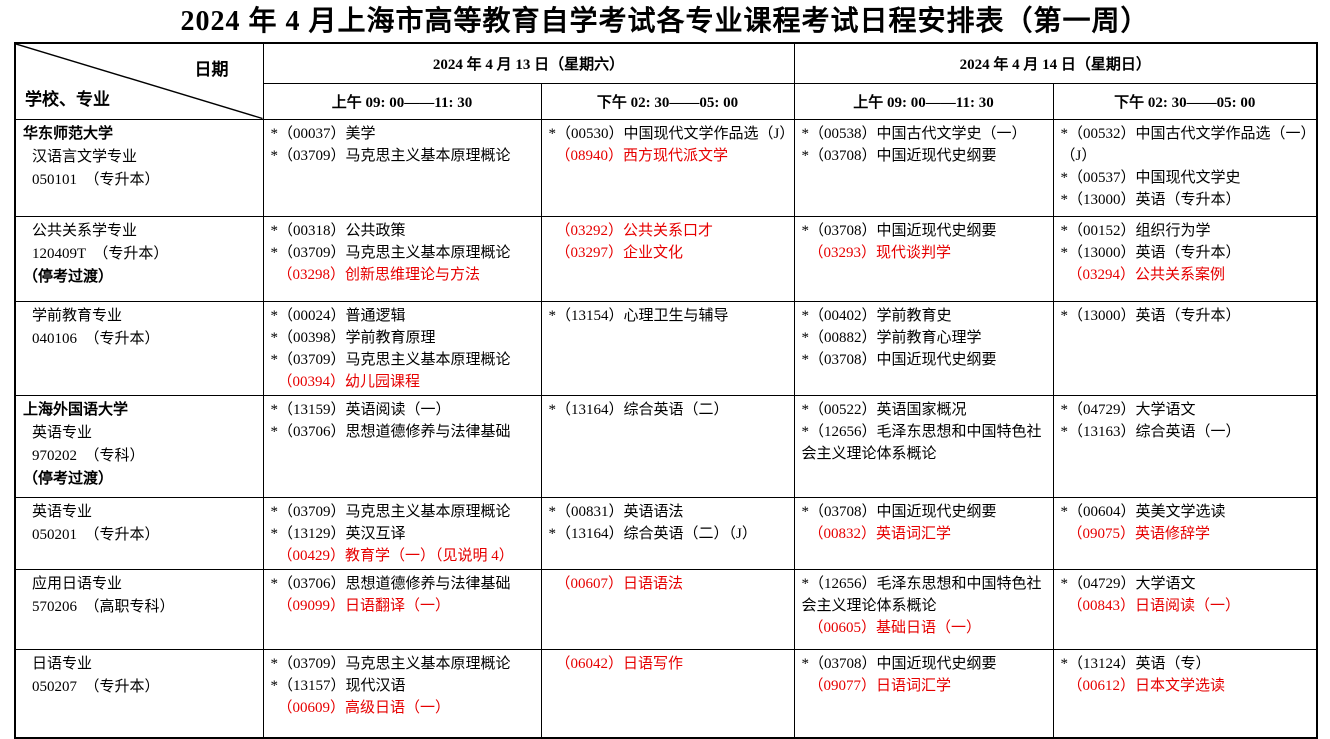 The image size is (1330, 739). What do you see at coordinates (1055, 63) in the screenshot?
I see `date-header-sunday: 2024 年 4 月 14 日（星期日）` at bounding box center [1055, 63].